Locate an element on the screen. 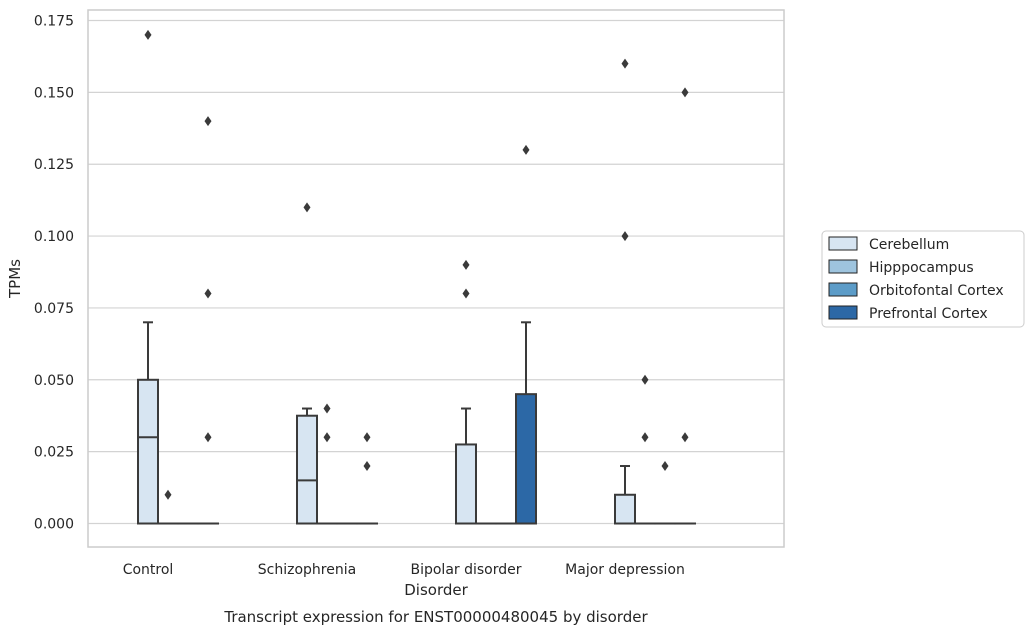 This screenshot has width=1033, height=634. y-axis-label: TPMs is located at coordinates (15, 279).